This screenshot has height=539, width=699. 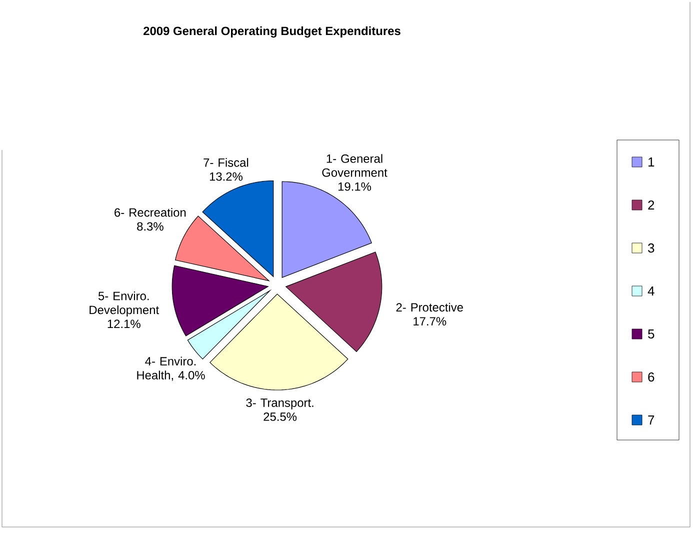 I want to click on legend-label: 6, so click(x=651, y=377).